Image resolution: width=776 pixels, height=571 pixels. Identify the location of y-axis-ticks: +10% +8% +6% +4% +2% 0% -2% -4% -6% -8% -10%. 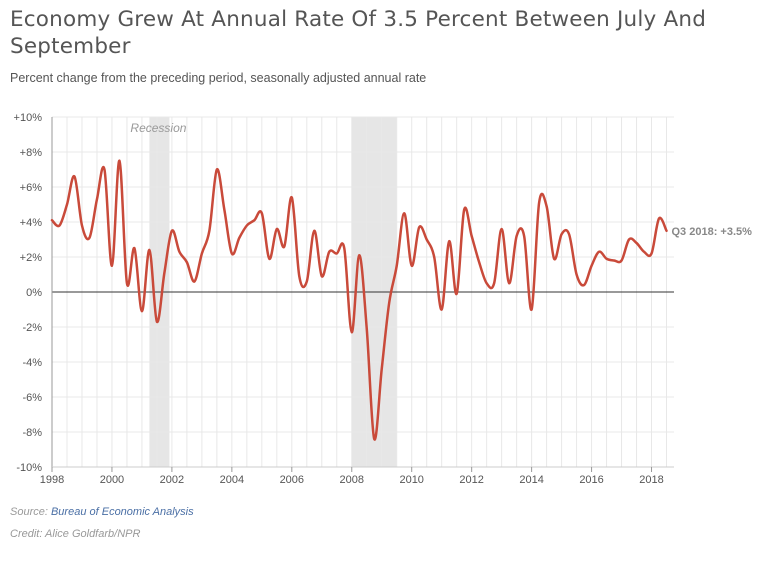
(28, 293).